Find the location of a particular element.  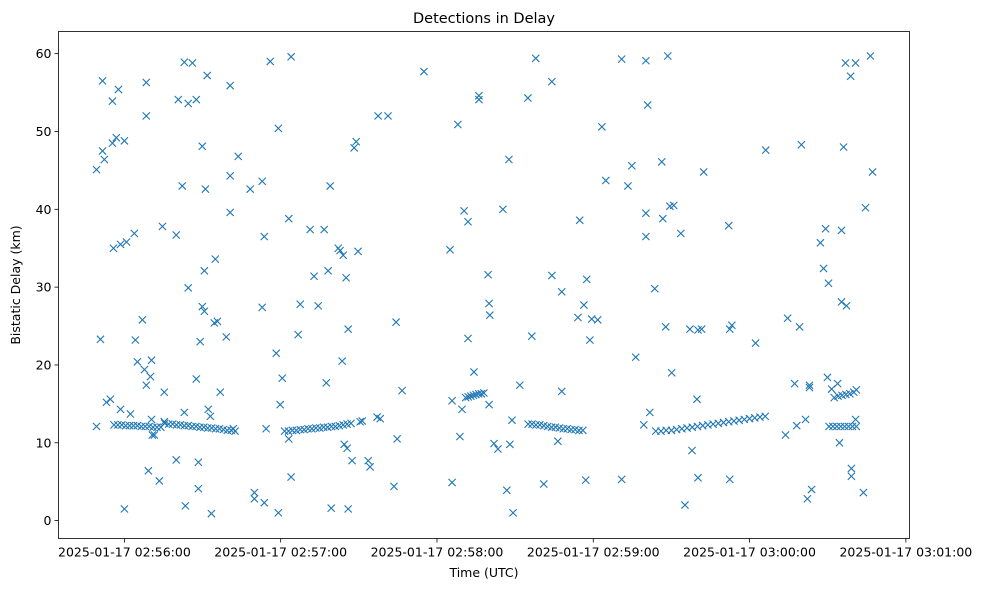

y-axis: 0 10 20 30 40 50 60 is located at coordinates (47, 287).